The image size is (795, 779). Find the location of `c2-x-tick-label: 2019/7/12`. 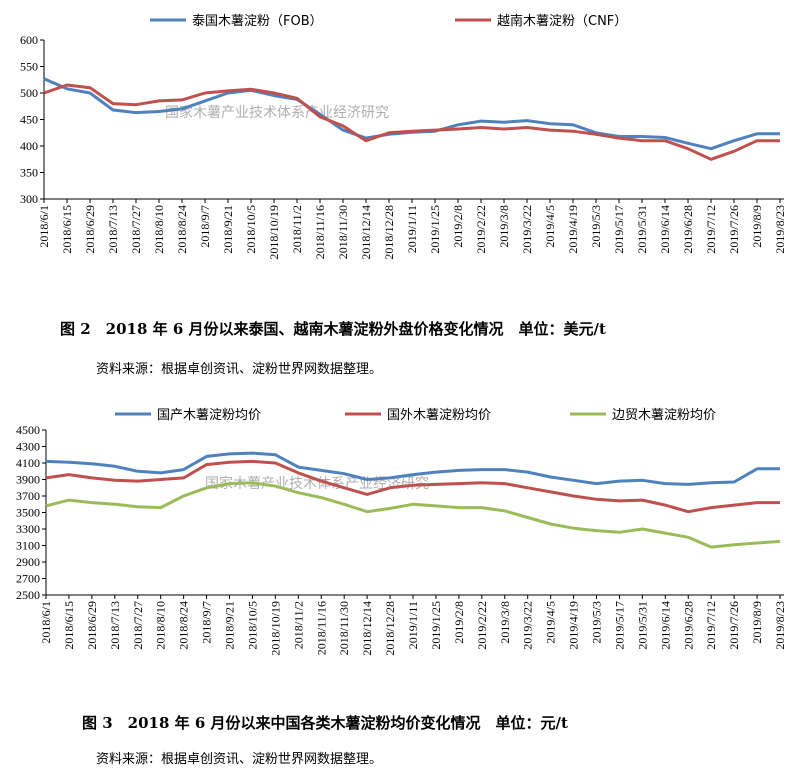

c2-x-tick-label: 2019/7/12 is located at coordinates (711, 625).